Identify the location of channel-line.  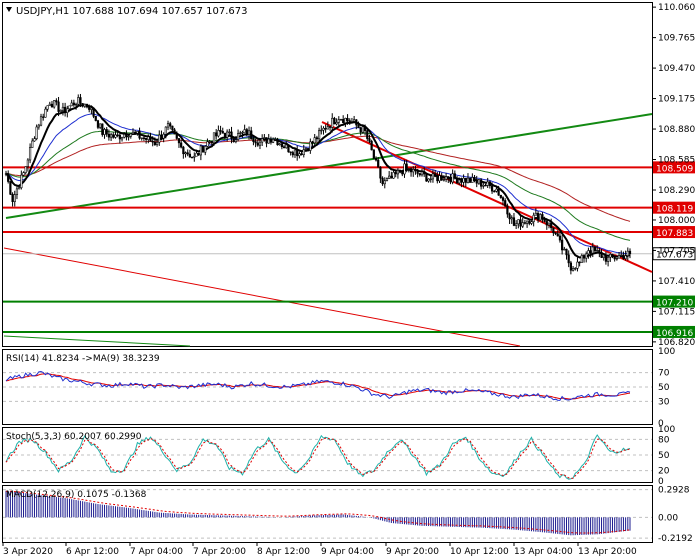
(262, 297).